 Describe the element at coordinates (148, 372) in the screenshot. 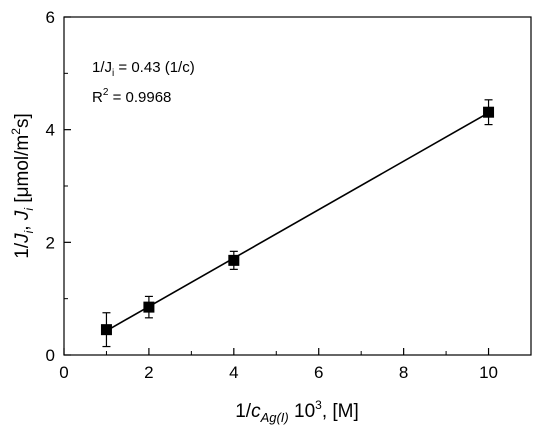

I see `x-tick-label: 2` at that location.